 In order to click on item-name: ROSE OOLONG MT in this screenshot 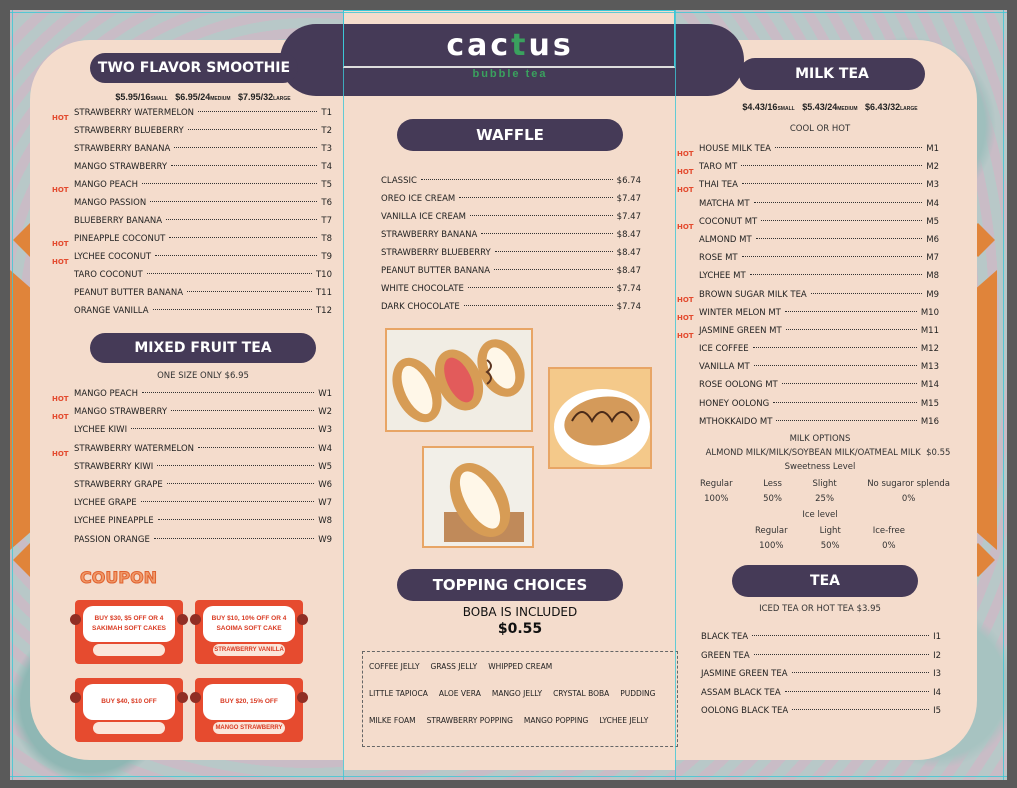, I will do `click(738, 385)`.